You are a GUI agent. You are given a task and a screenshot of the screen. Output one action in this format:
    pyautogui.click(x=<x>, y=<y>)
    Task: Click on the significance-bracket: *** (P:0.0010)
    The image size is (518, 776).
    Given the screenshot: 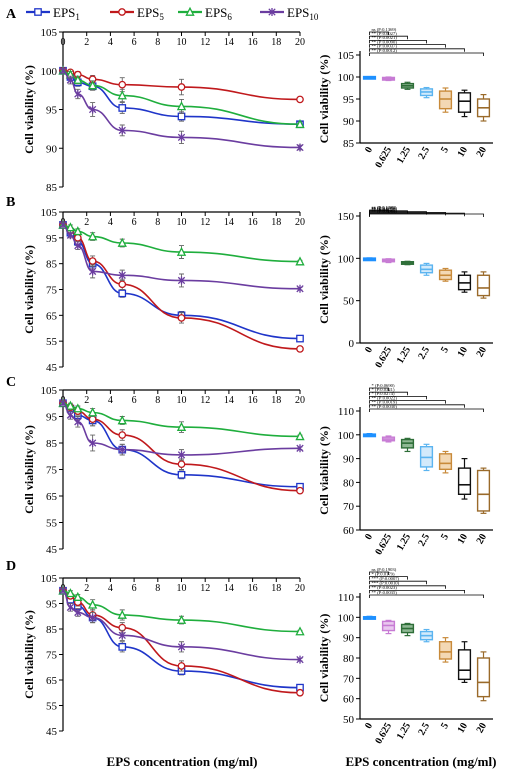 What is the action you would take?
    pyautogui.click(x=407, y=585)
    